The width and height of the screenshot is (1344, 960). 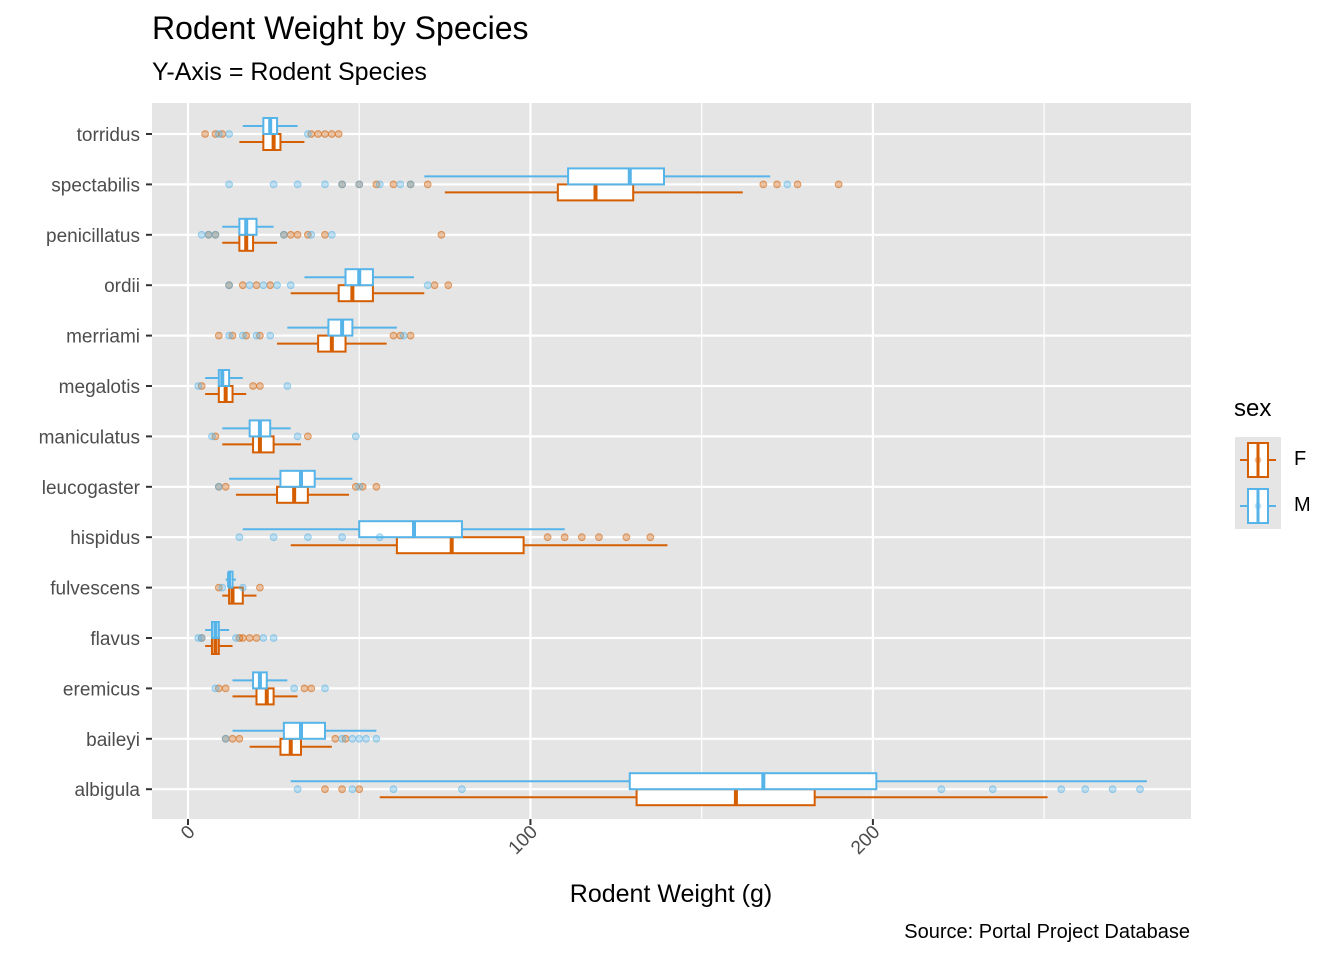 What do you see at coordinates (616, 176) in the screenshot?
I see `box-m-spectabilis` at bounding box center [616, 176].